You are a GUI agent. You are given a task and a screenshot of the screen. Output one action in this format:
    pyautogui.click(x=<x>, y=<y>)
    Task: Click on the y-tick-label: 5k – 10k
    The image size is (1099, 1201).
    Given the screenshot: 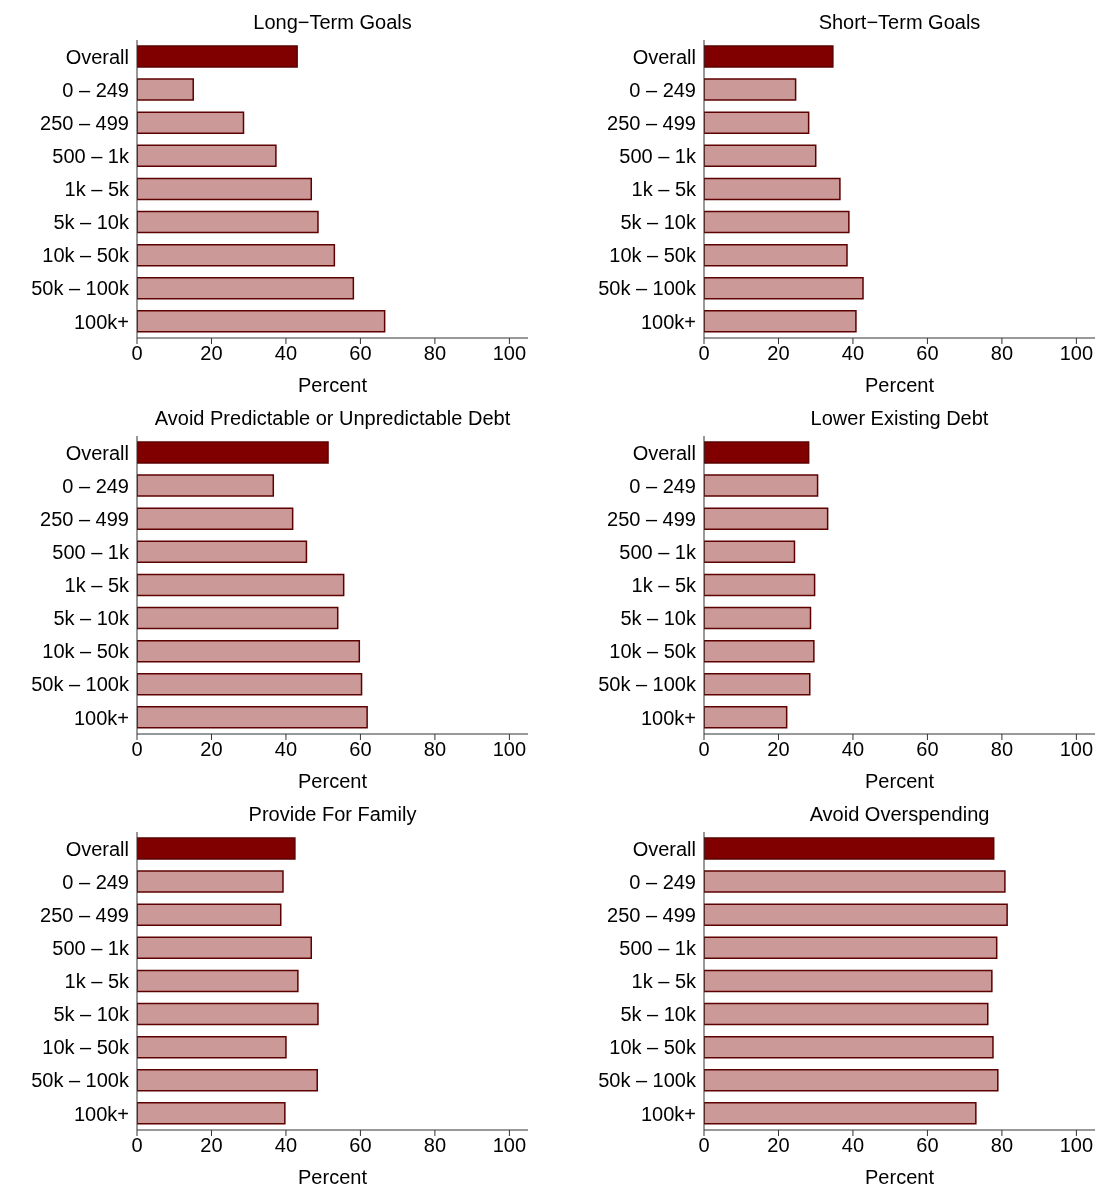 What is the action you would take?
    pyautogui.click(x=658, y=1014)
    